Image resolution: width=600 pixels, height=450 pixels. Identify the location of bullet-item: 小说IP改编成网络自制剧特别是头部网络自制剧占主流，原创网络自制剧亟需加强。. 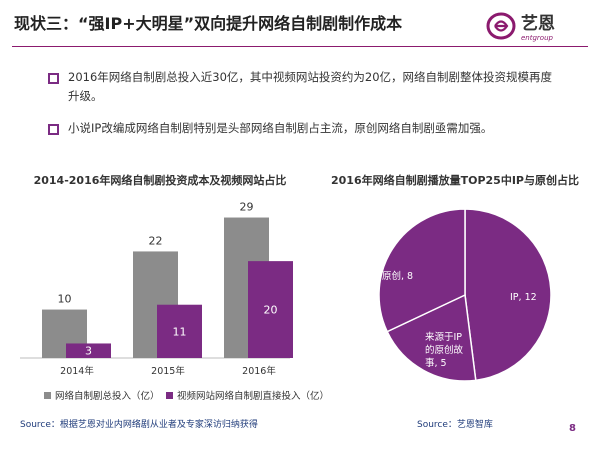
(303, 128).